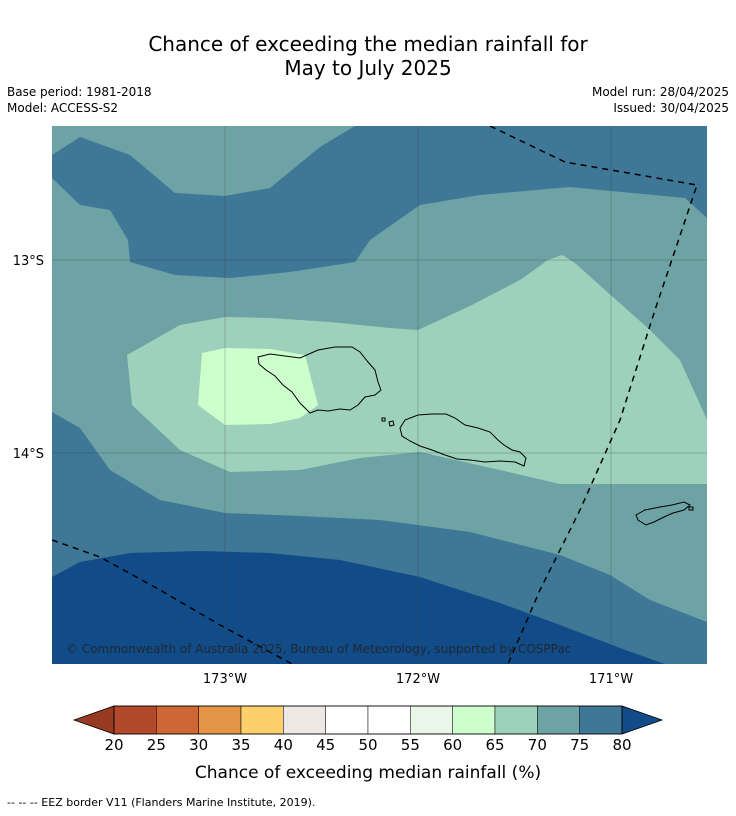 This screenshot has width=736, height=816. What do you see at coordinates (225, 679) in the screenshot?
I see `lon-label-173w: 173°W` at bounding box center [225, 679].